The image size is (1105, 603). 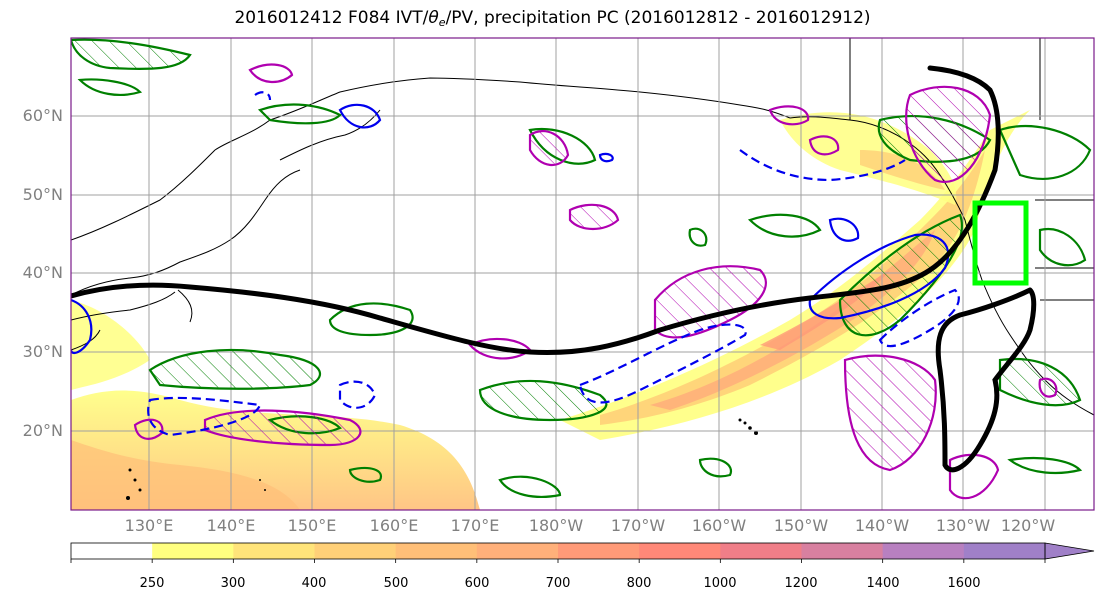 I want to click on title-theta-subscript: e, so click(x=442, y=22).